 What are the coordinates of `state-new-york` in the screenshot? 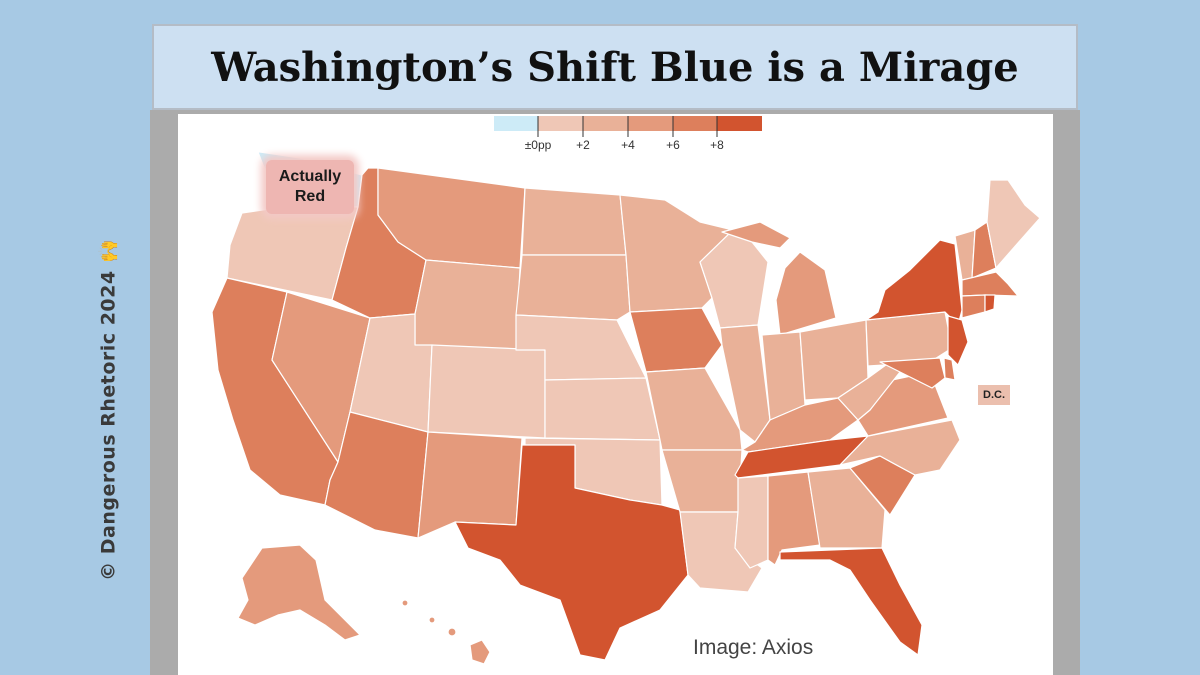 It's located at (914, 282).